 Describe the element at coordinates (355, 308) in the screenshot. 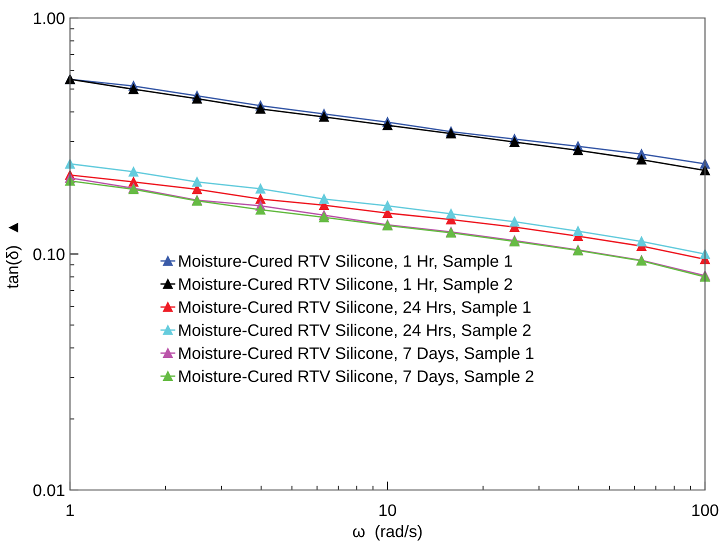

I see `legend-label: Moisture-Cured RTV Silicone, 24 Hrs, Sample 1` at that location.